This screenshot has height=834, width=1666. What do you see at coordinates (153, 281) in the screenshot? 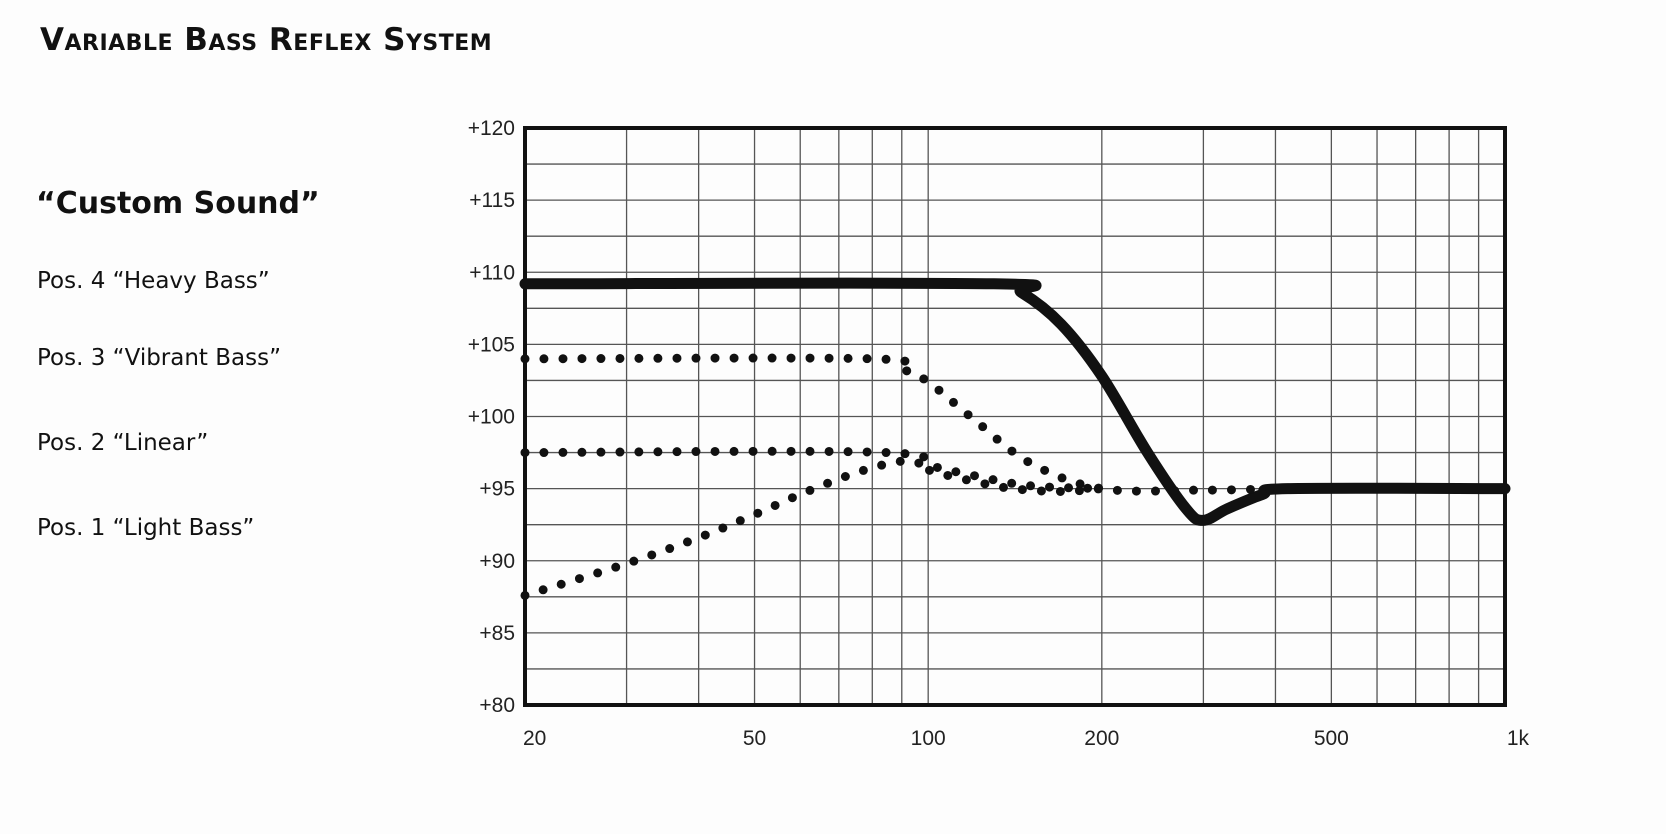
I see `legend-item-pos-4: Pos. 4 “Heavy Bass”` at bounding box center [153, 281].